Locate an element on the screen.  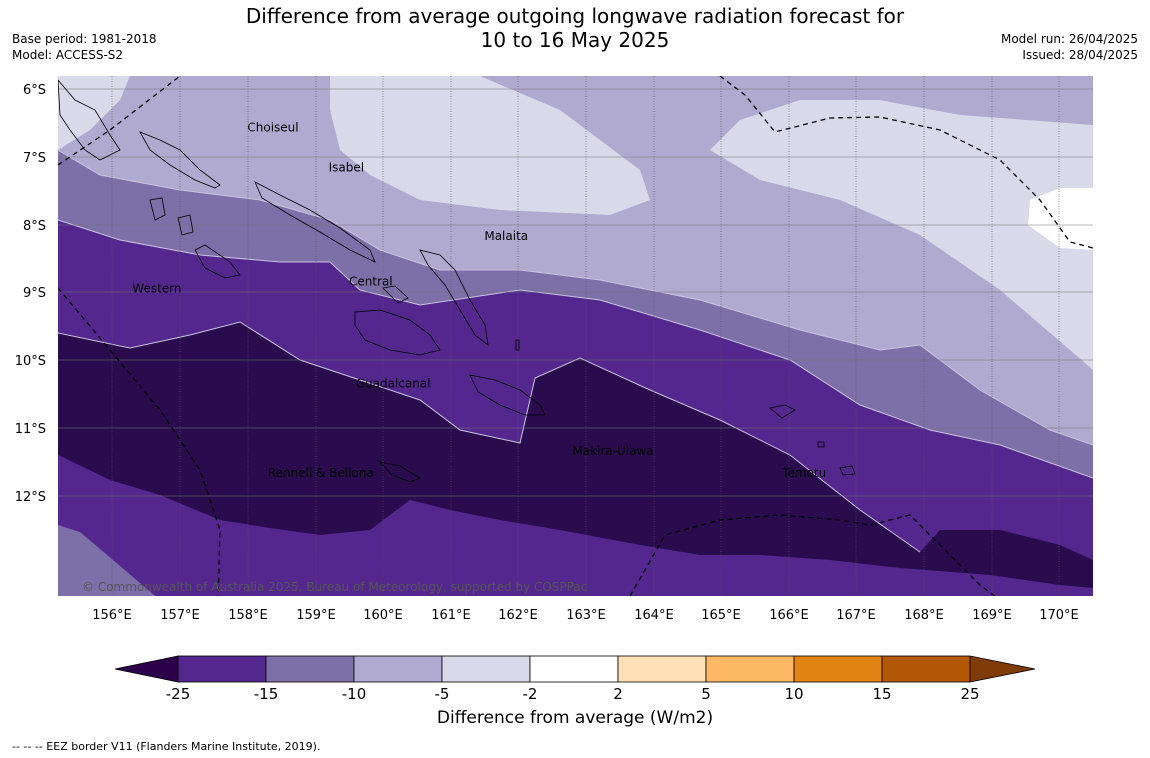
title-line-2: 10 to 16 May 2025 is located at coordinates (575, 40).